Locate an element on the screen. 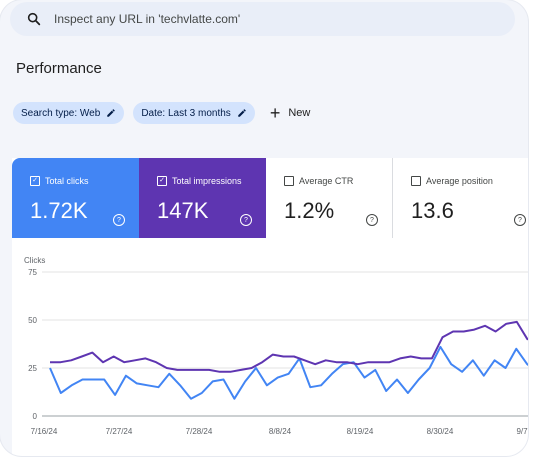  url-inspection-search-bar is located at coordinates (262, 19).